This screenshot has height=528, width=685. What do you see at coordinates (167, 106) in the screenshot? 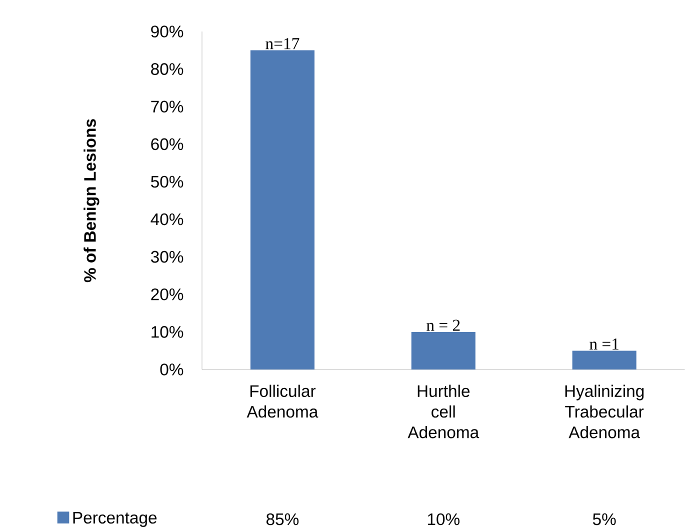
I see `y-tick-label: 70%` at bounding box center [167, 106].